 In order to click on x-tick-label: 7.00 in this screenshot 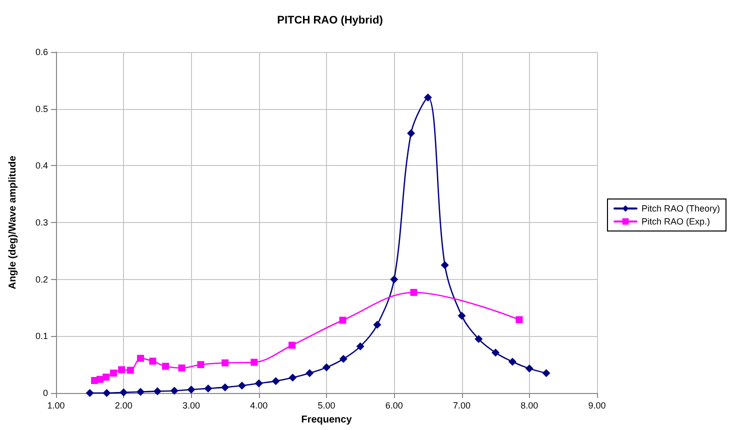, I will do `click(461, 405)`.